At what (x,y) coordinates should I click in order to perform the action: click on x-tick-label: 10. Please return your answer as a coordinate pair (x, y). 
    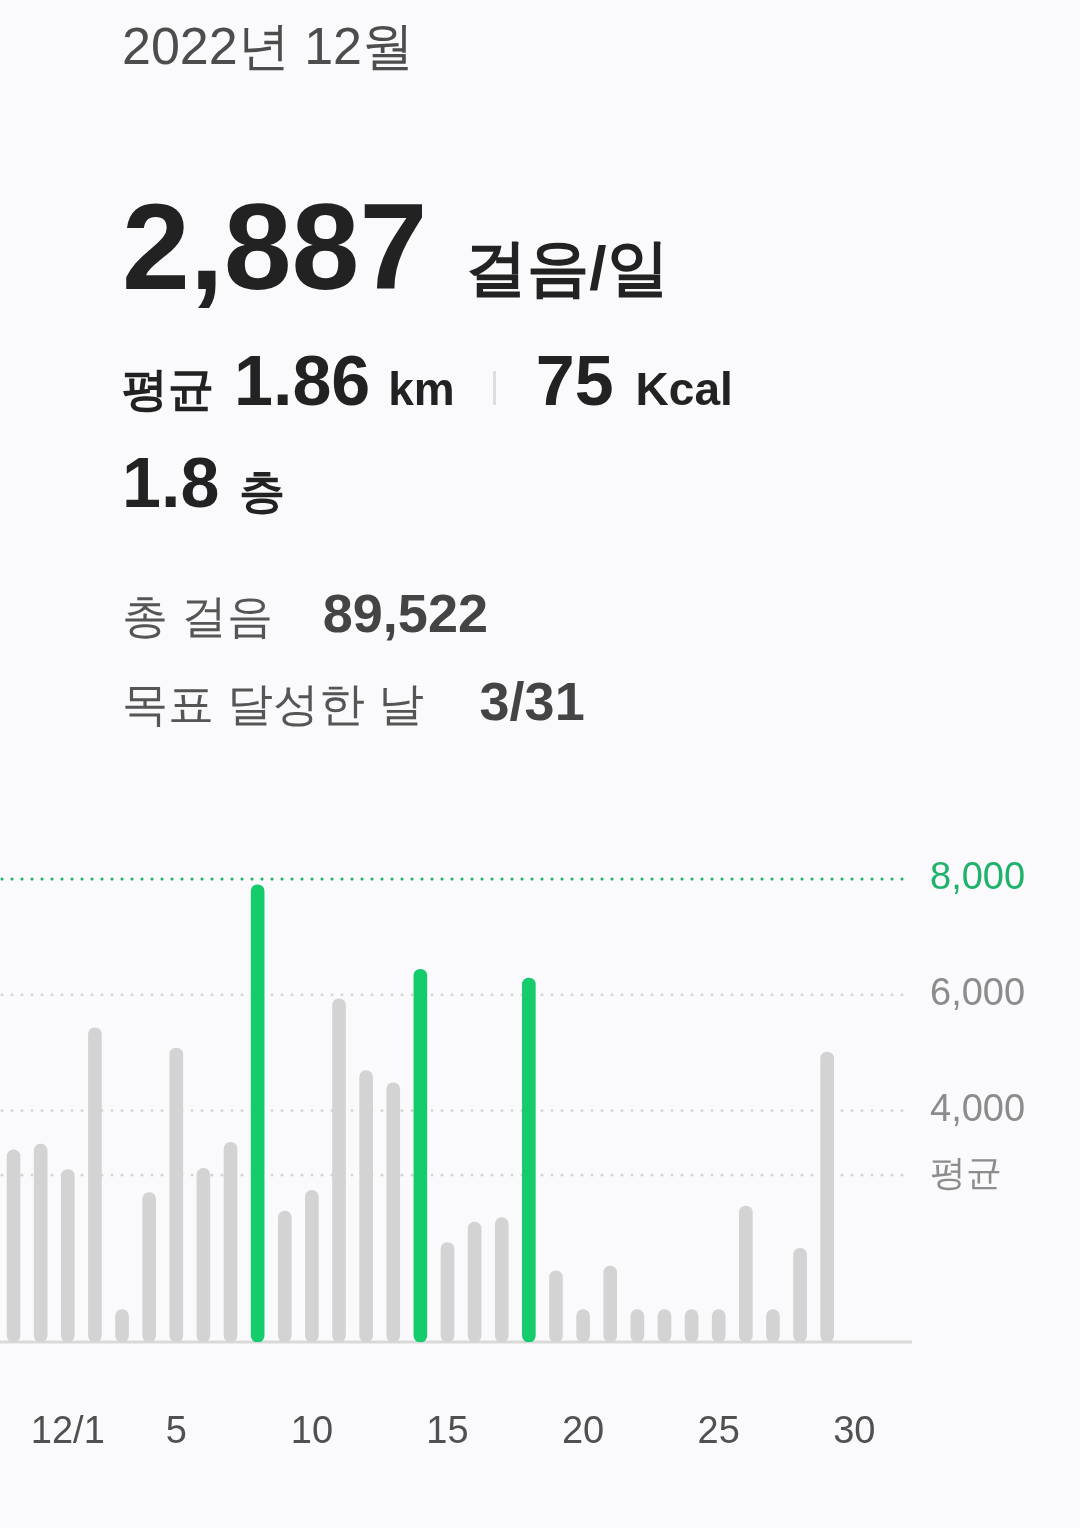
    Looking at the image, I should click on (312, 1430).